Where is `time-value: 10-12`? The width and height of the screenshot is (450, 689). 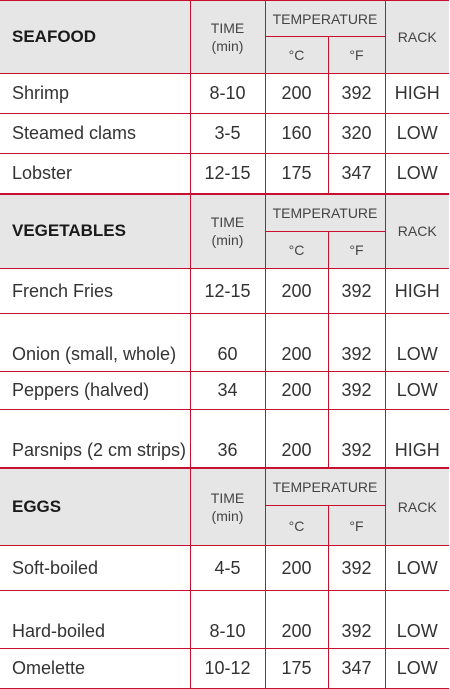
time-value: 10-12 is located at coordinates (227, 668).